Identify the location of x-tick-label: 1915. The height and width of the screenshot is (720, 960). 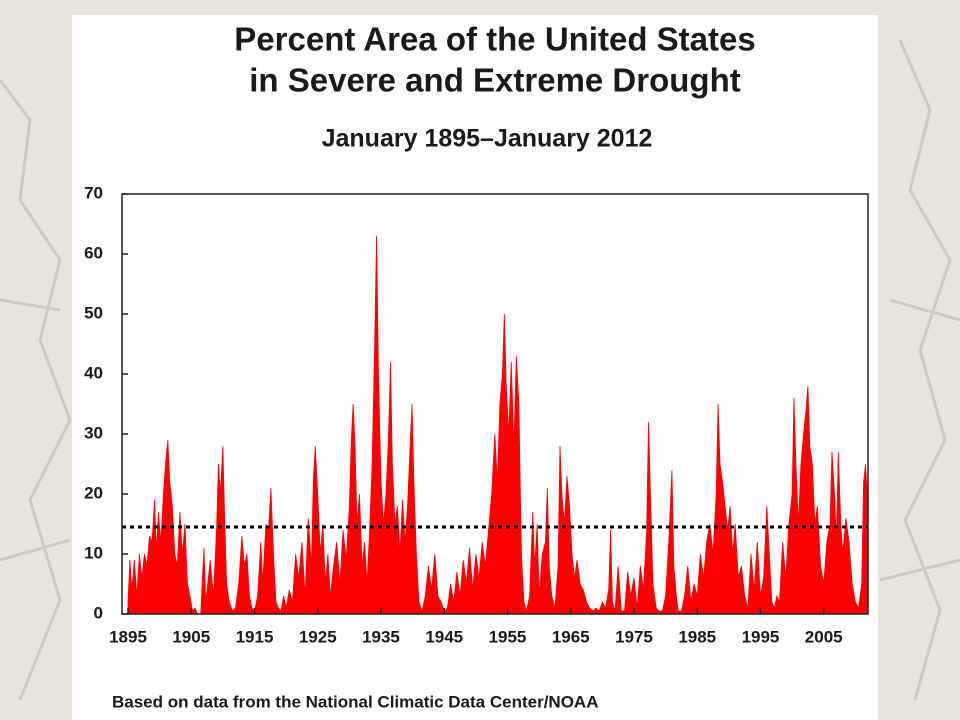
(255, 636).